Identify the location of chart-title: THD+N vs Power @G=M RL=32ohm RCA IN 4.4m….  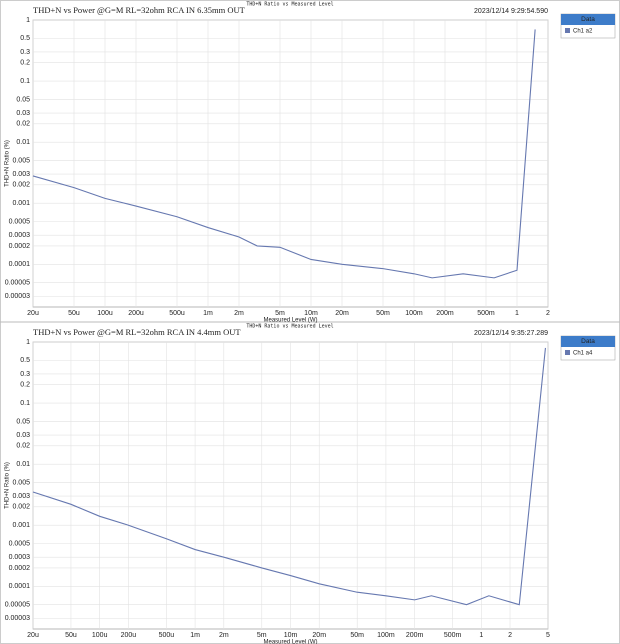
(137, 332).